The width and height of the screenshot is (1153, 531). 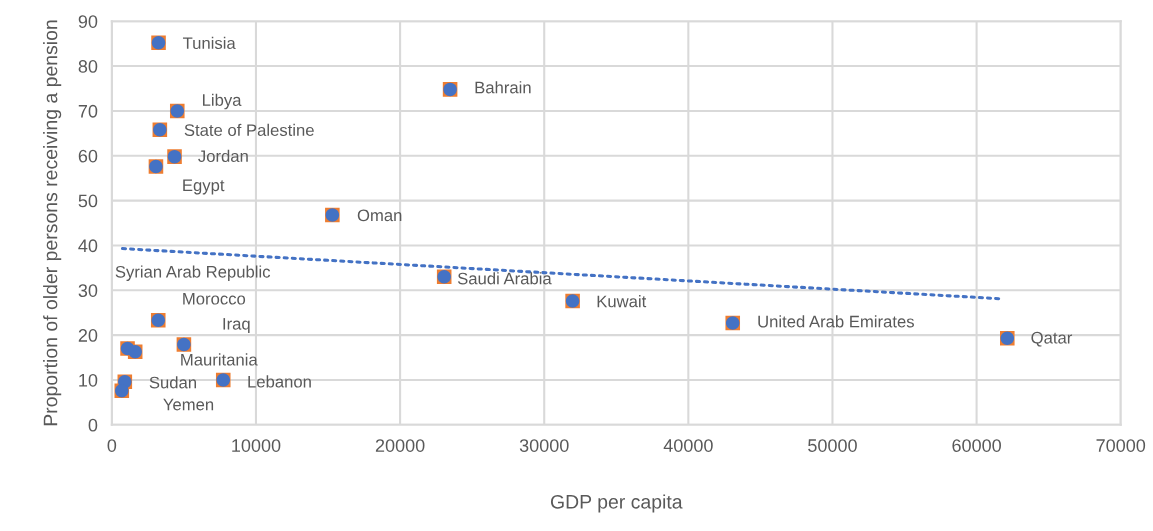 What do you see at coordinates (249, 130) in the screenshot?
I see `annotation: State of Palestine` at bounding box center [249, 130].